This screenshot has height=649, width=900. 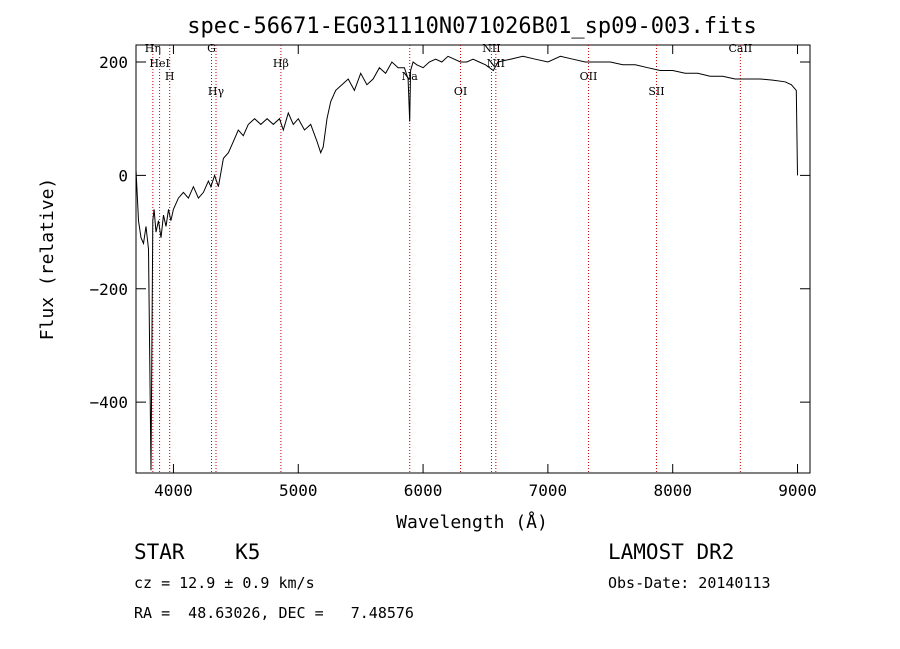 What do you see at coordinates (741, 48) in the screenshot?
I see `spectral-line-label: CaII` at bounding box center [741, 48].